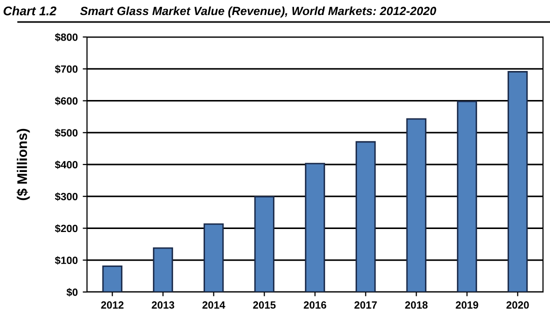  Describe the element at coordinates (66, 260) in the screenshot. I see `y-tick-label: $100` at that location.